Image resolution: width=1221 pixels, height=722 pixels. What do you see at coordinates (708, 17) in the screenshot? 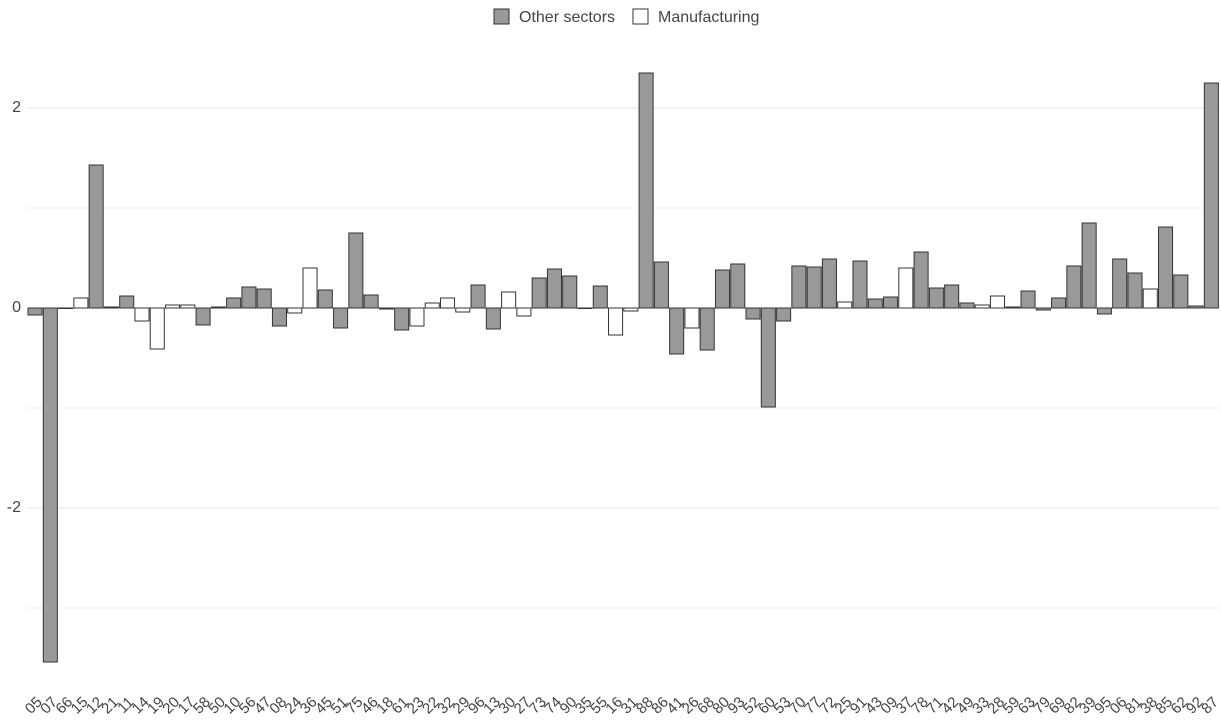
I see `legend-label: Manufacturing` at bounding box center [708, 17].